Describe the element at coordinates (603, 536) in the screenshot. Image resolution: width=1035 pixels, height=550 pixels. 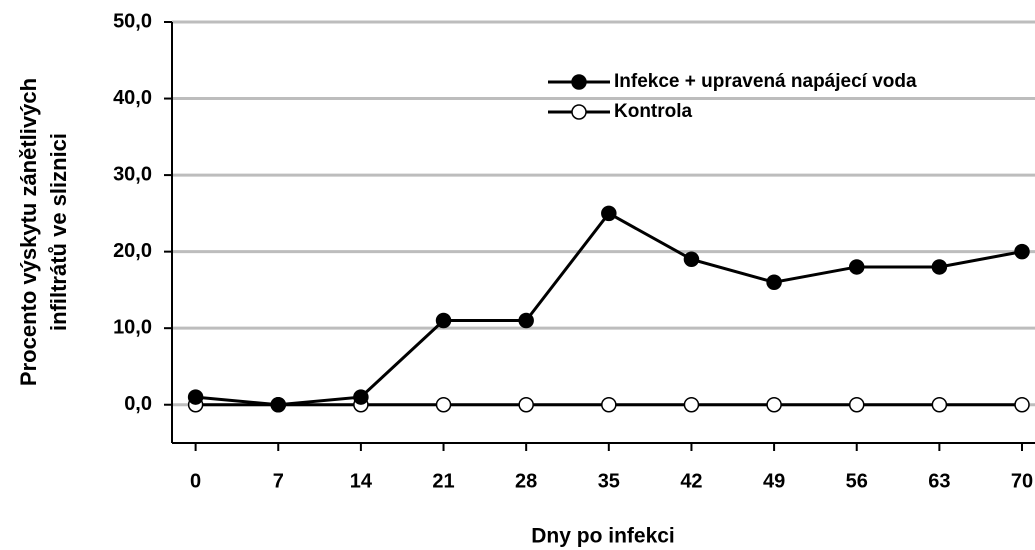
I see `x-axis-title: Dny po infekci` at that location.